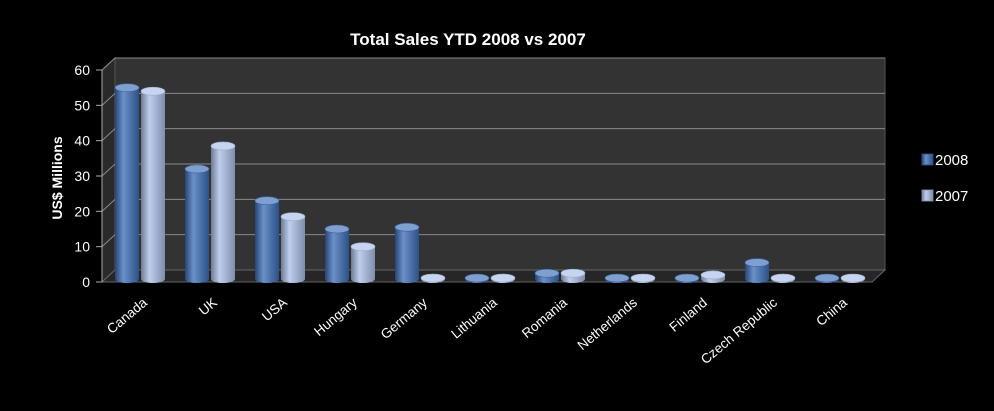 This screenshot has width=994, height=411. I want to click on x-tick-label: Finland, so click(688, 315).